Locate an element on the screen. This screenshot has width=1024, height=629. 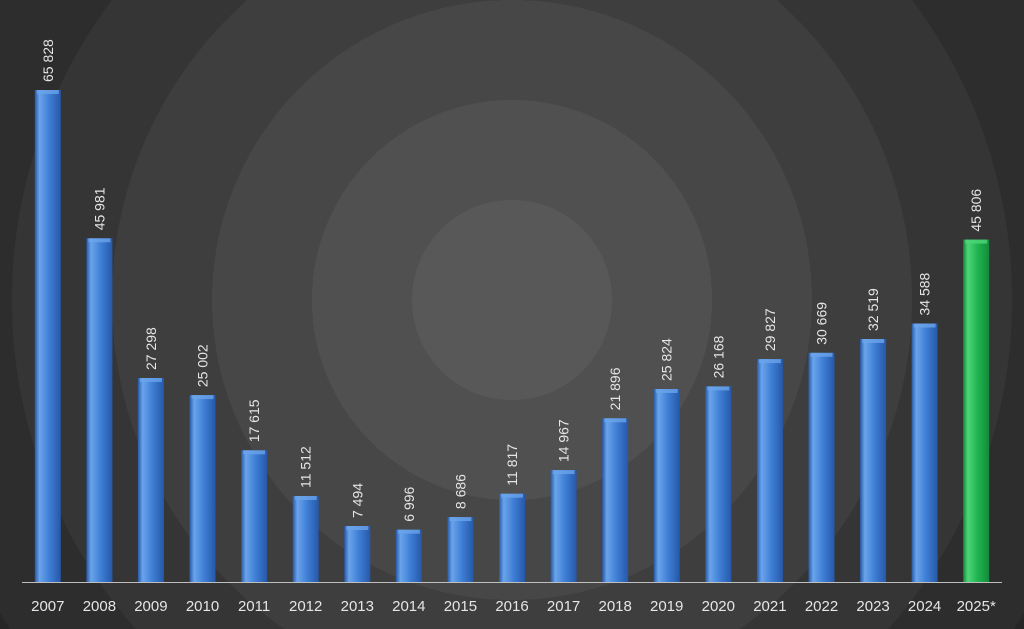
bar-2024 is located at coordinates (924, 452).